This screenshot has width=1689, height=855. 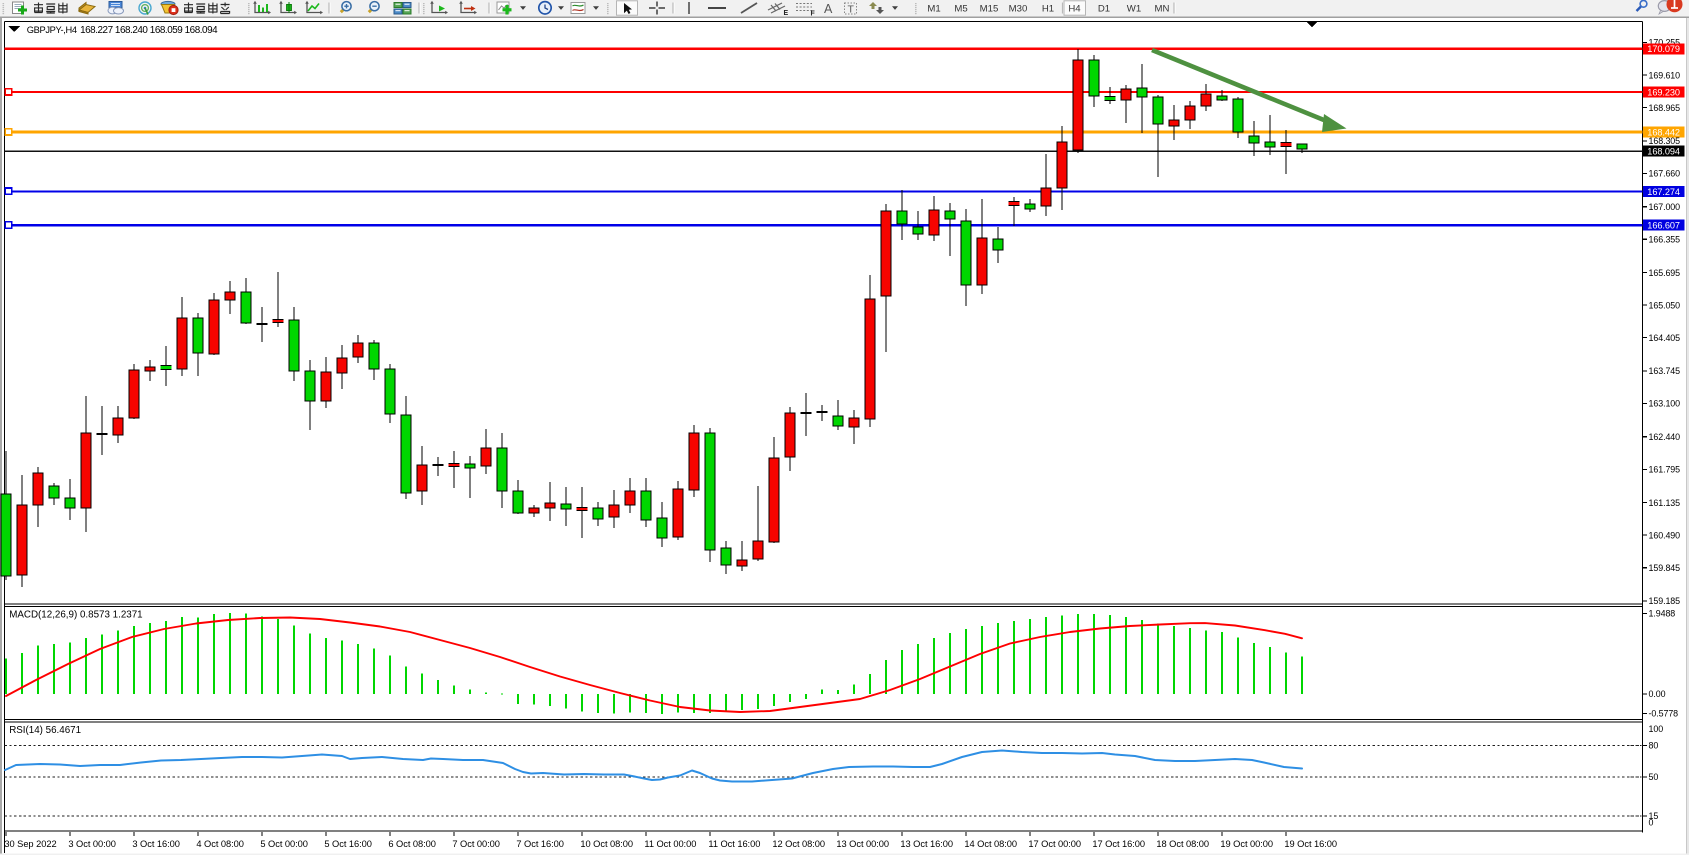 What do you see at coordinates (933, 9) in the screenshot?
I see `svg-text: M1` at bounding box center [933, 9].